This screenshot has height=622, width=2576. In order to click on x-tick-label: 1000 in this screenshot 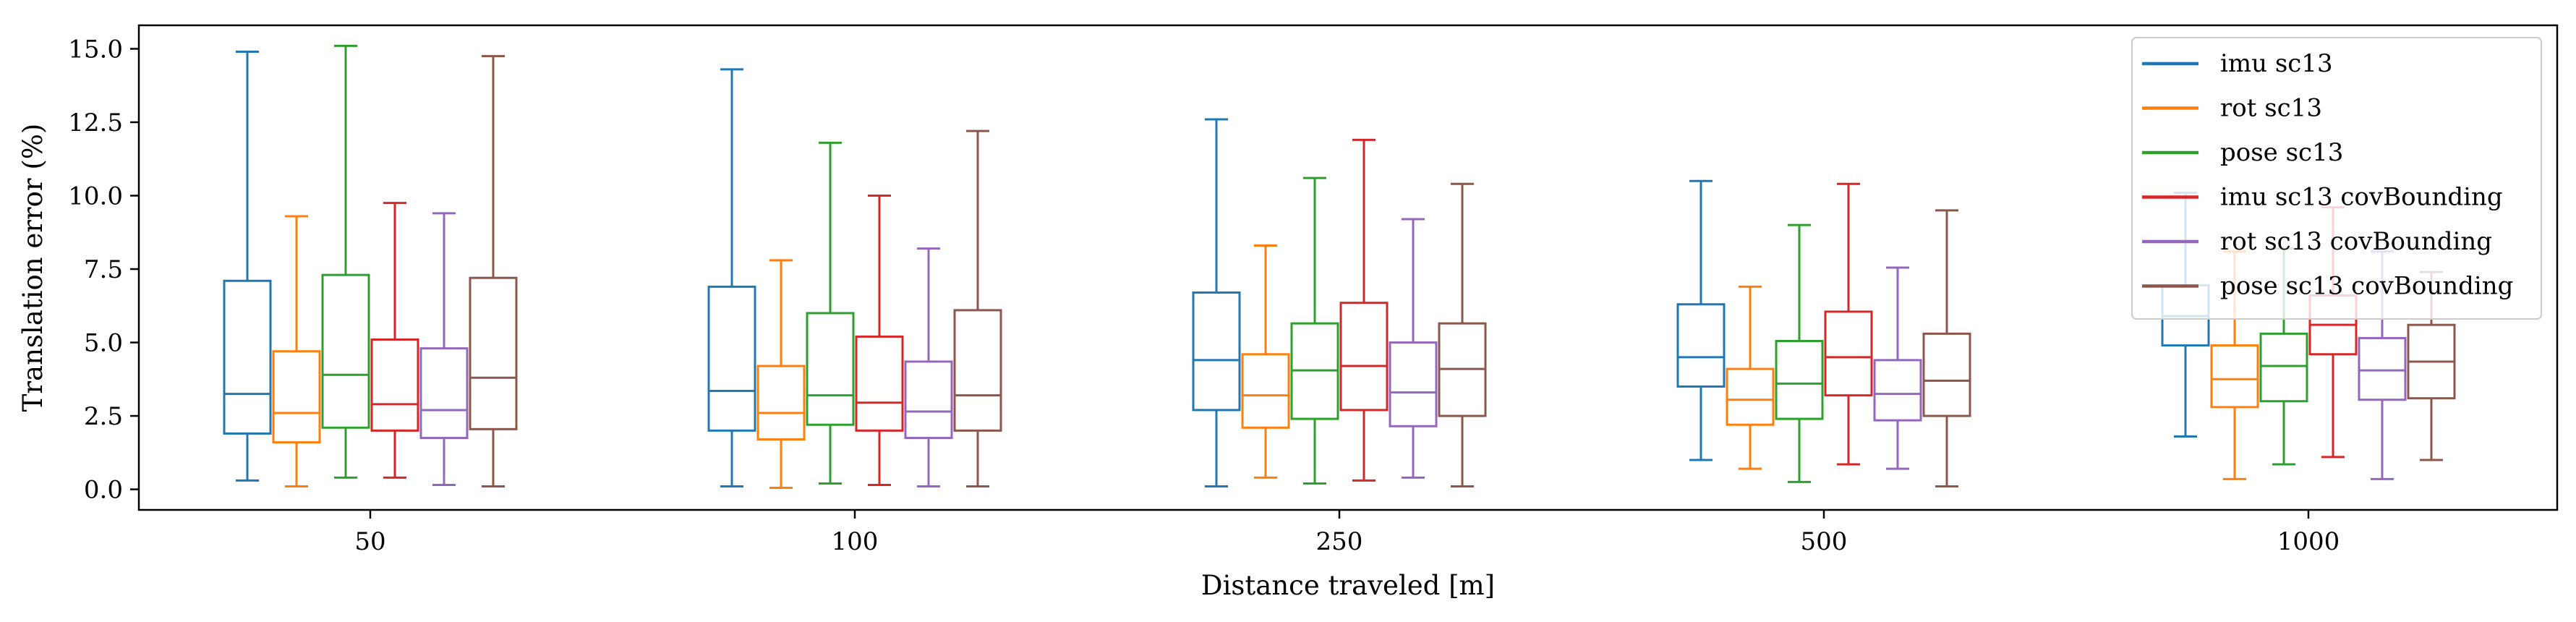, I will do `click(2308, 541)`.